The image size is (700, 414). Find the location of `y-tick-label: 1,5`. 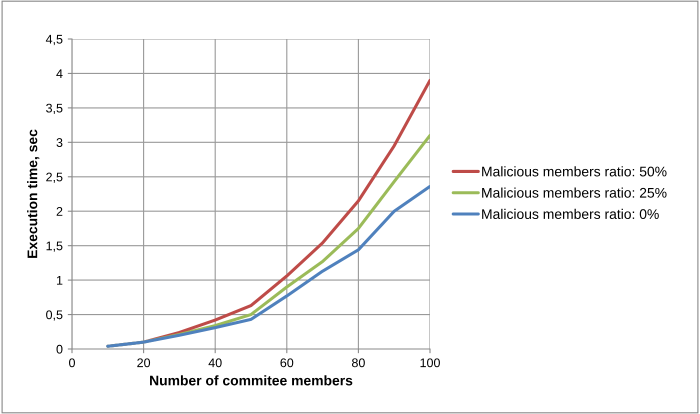

y-tick-label: 1,5 is located at coordinates (54, 247).